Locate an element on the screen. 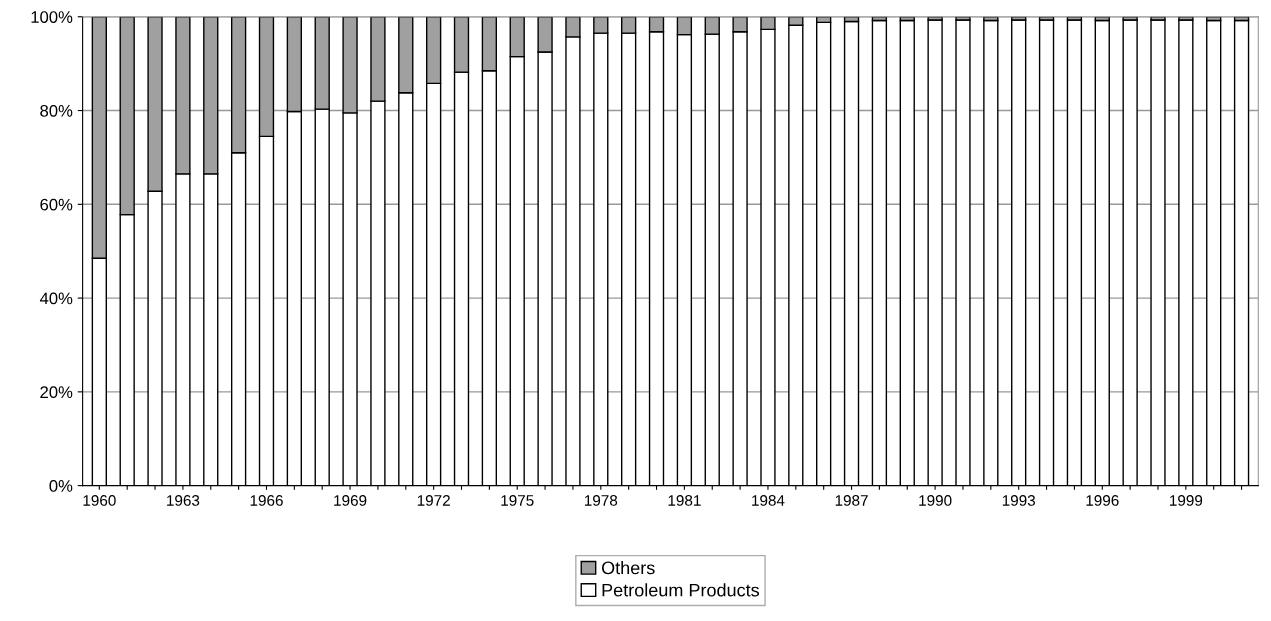 This screenshot has height=621, width=1271. y-tick-label: 80% is located at coordinates (56, 110).